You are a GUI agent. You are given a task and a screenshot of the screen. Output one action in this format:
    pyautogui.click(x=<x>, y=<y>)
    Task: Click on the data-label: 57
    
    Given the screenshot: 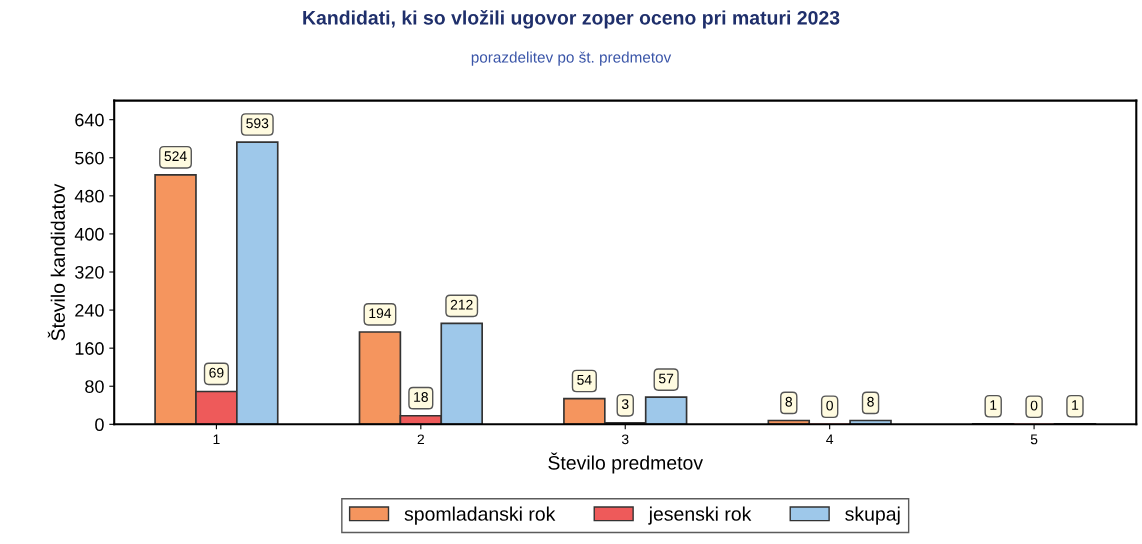 What is the action you would take?
    pyautogui.click(x=666, y=378)
    